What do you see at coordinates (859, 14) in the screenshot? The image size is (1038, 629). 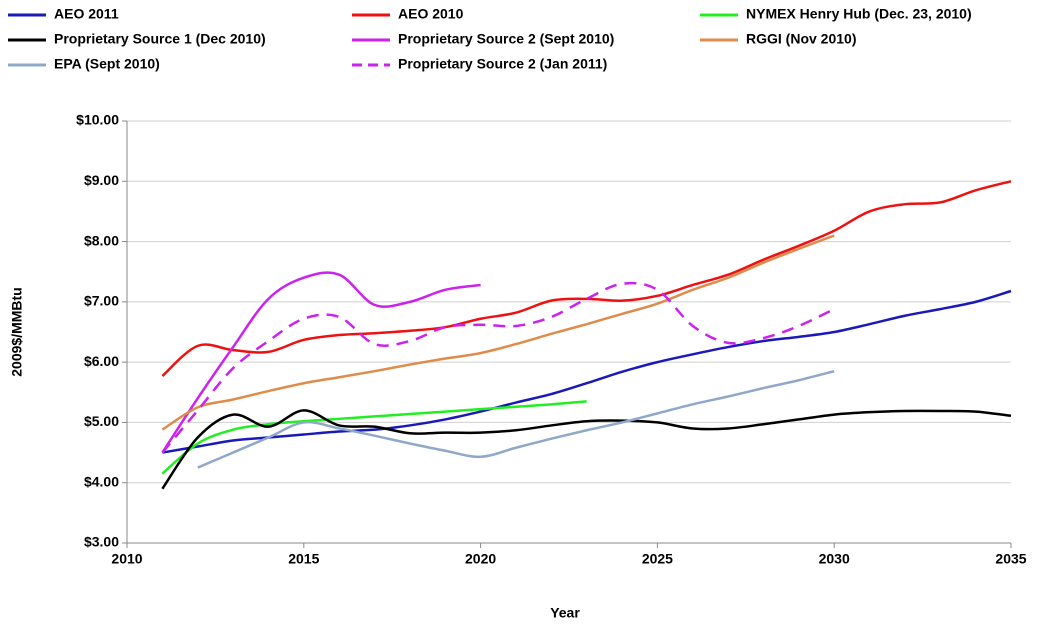 I see `legend-label: NYMEX Henry Hub (Dec. 23, 2010)` at bounding box center [859, 14].